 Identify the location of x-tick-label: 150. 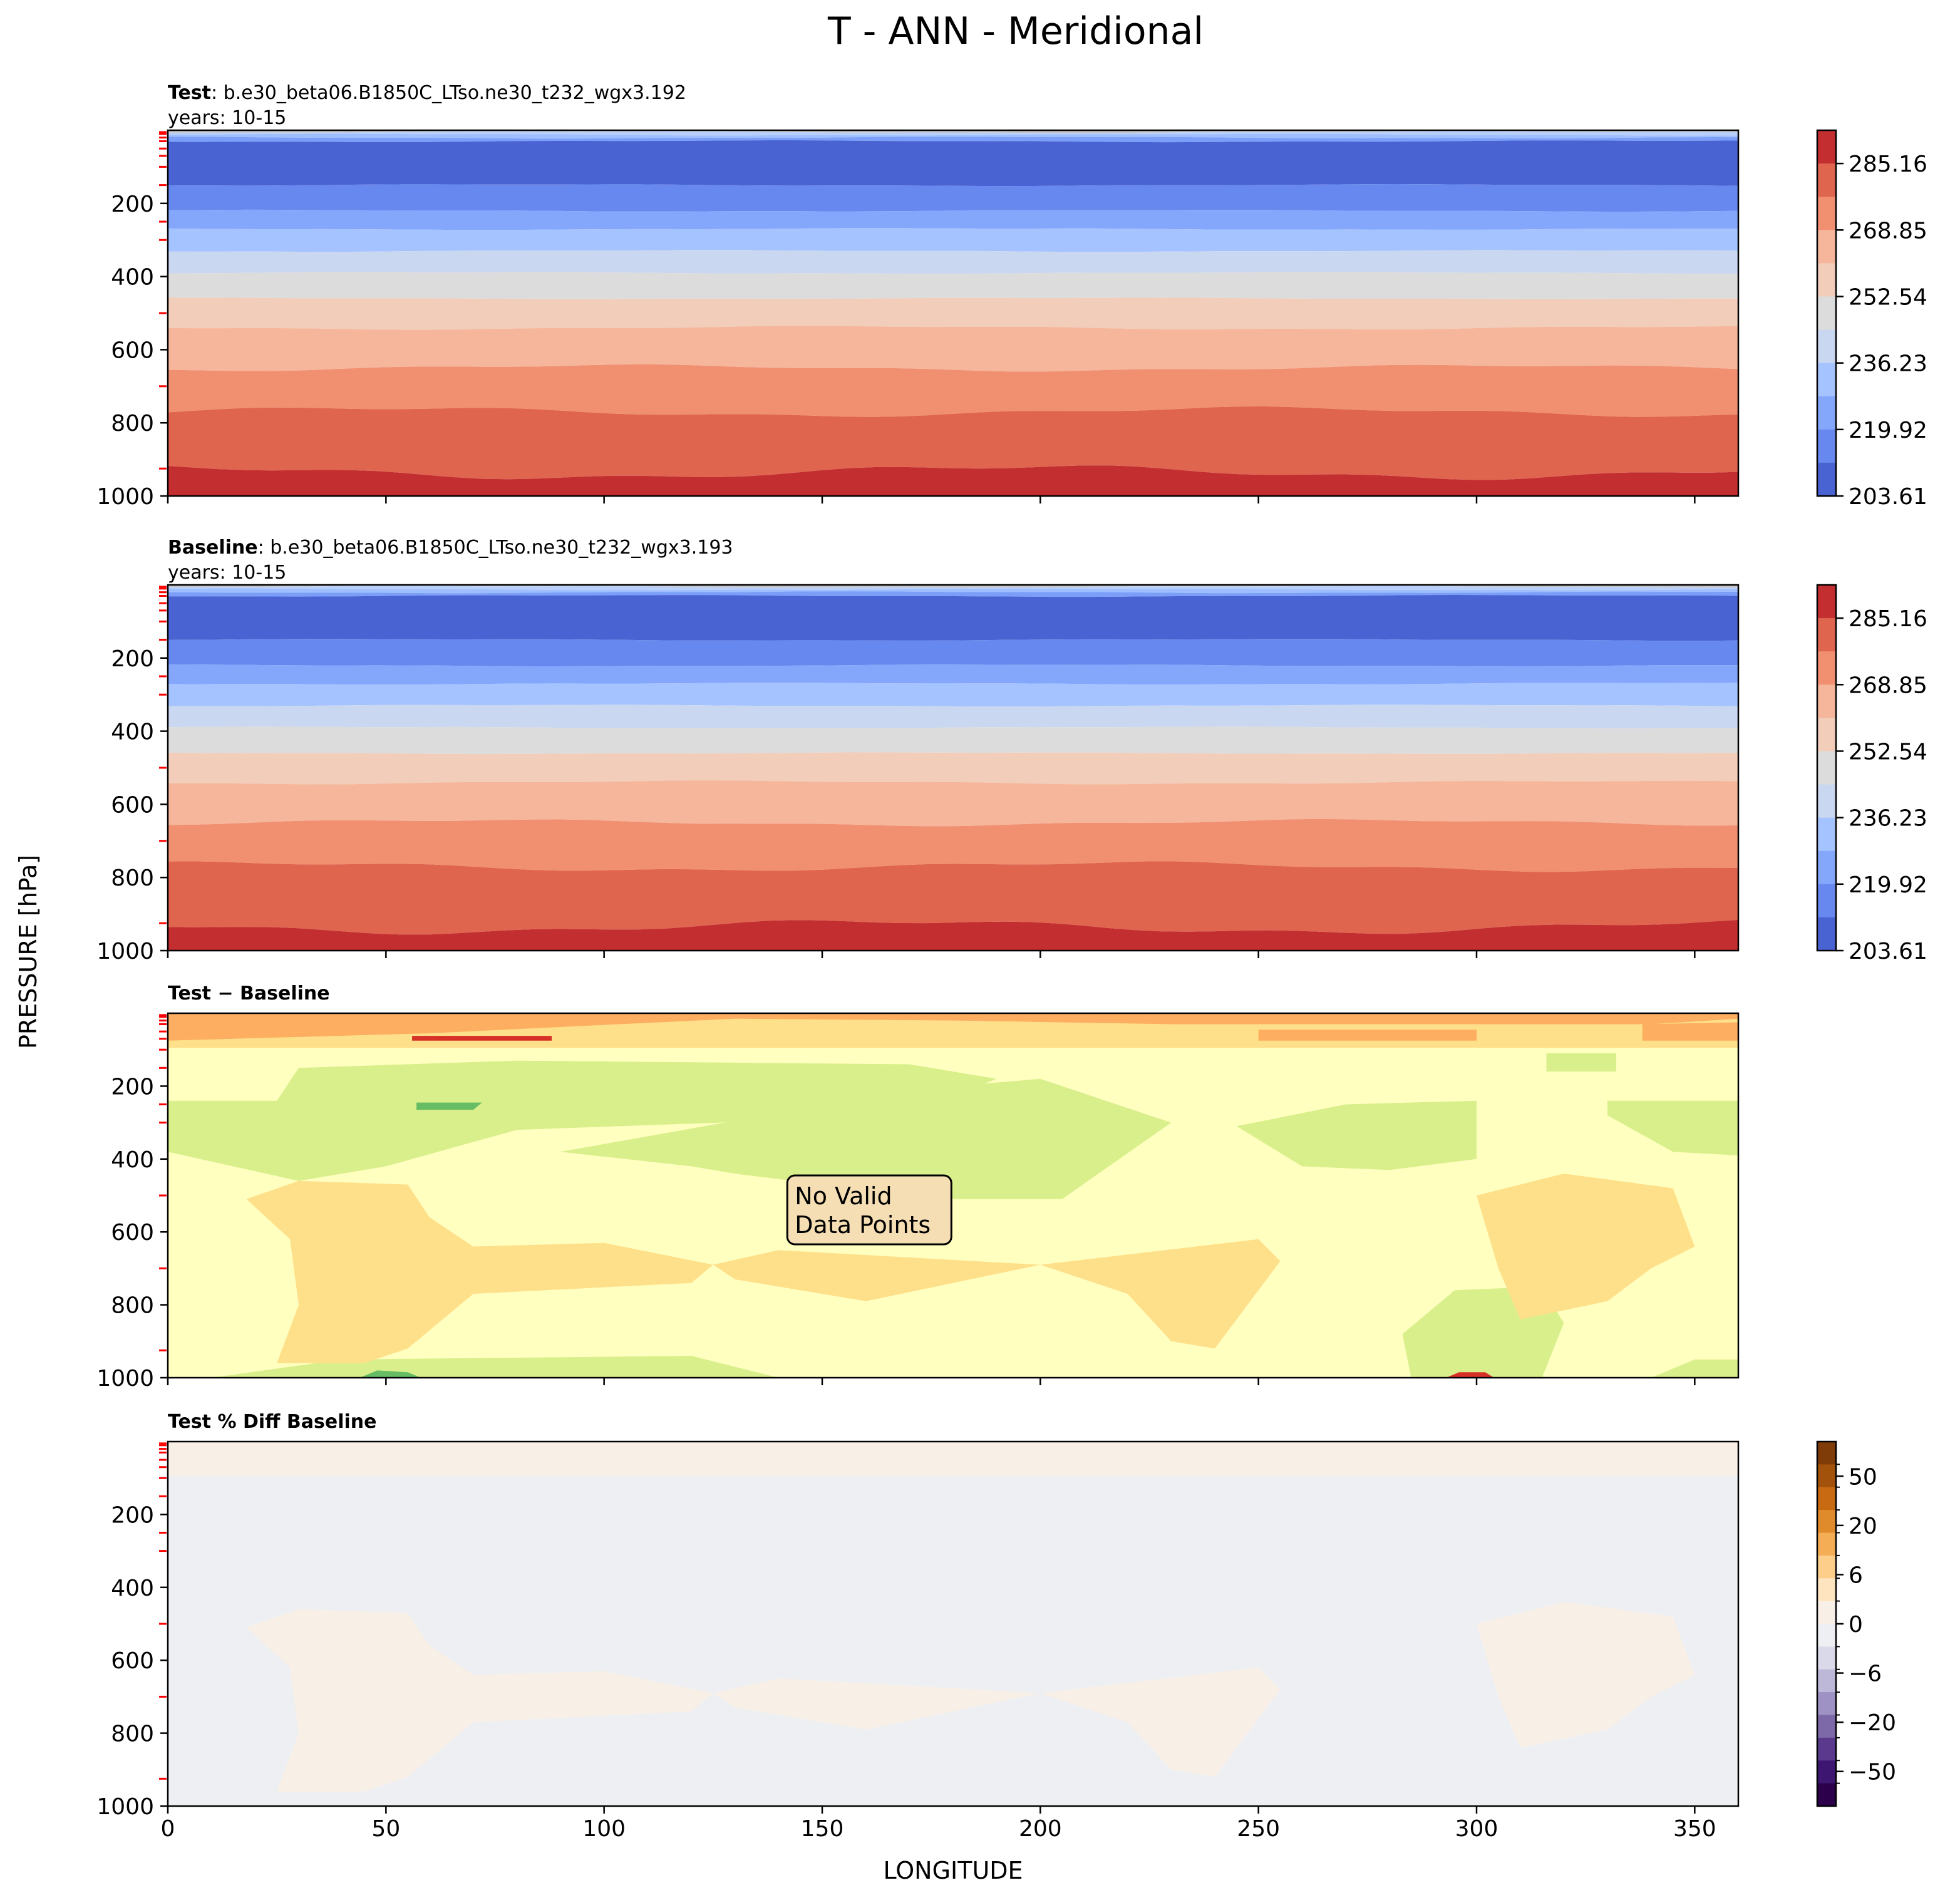
(823, 1829).